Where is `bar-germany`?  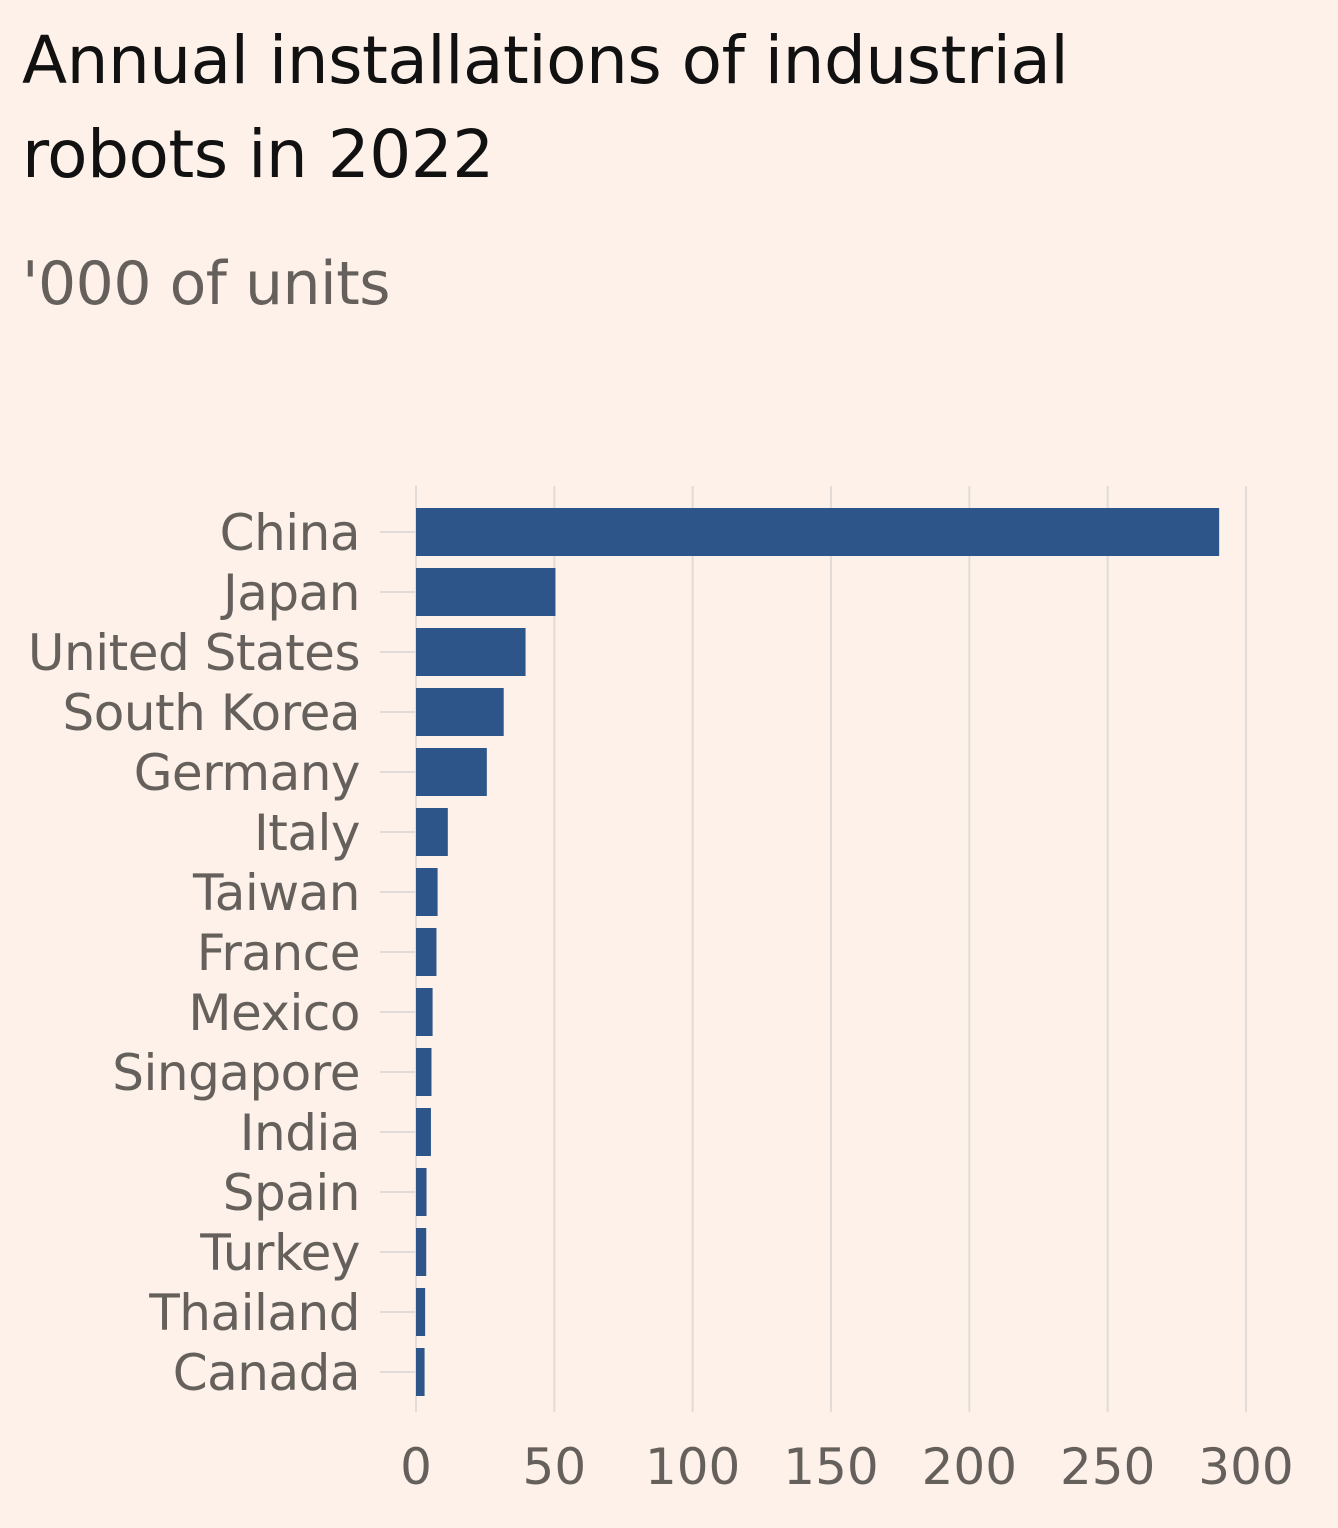
bar-germany is located at coordinates (451, 772).